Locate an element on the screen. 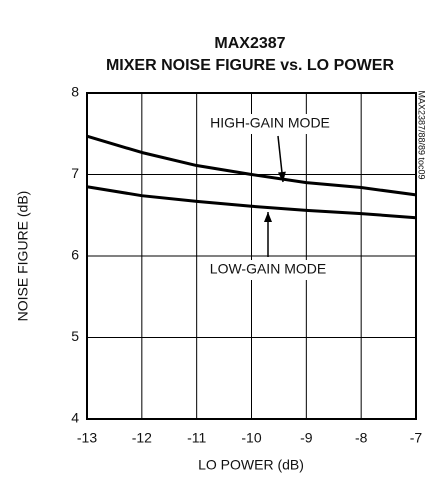 The width and height of the screenshot is (427, 478). x-tick-label: -10 is located at coordinates (251, 438).